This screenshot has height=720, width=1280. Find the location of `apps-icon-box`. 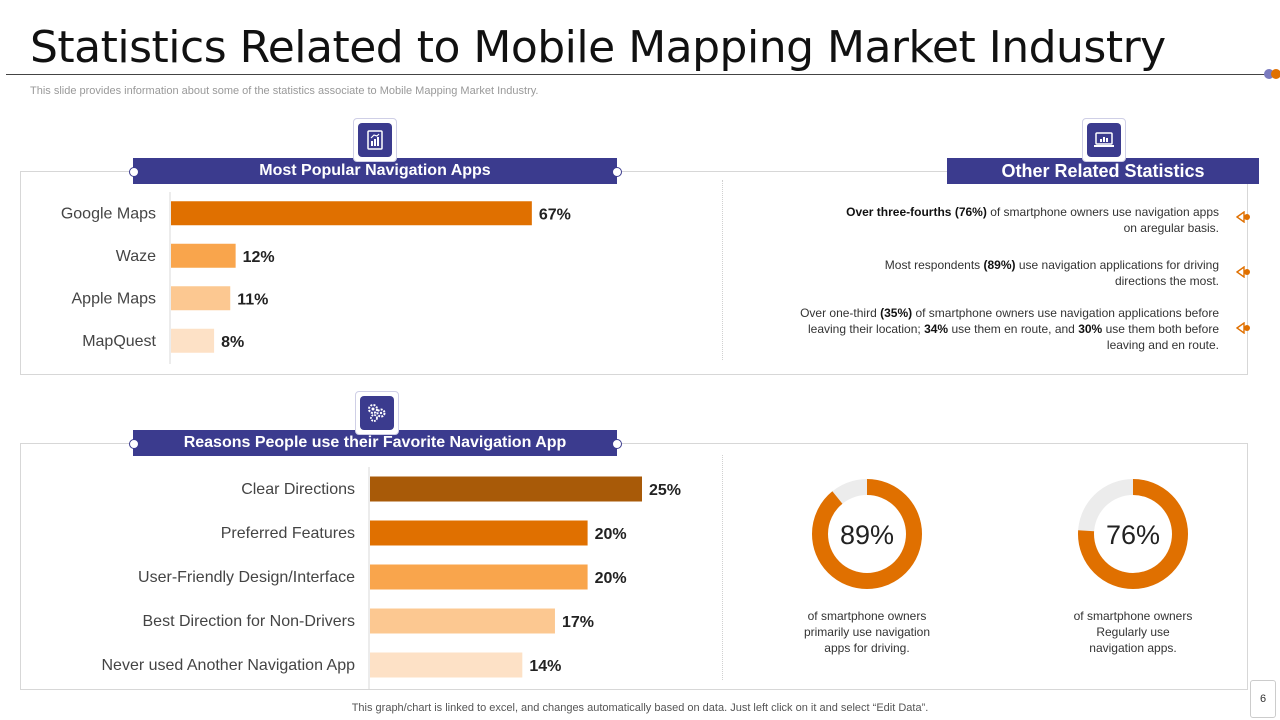

apps-icon-box is located at coordinates (375, 140).